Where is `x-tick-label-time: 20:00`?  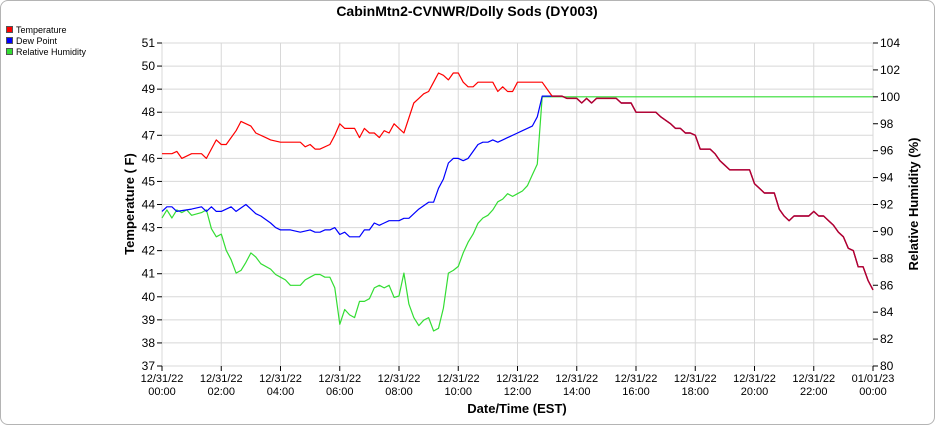 x-tick-label-time: 20:00 is located at coordinates (755, 392).